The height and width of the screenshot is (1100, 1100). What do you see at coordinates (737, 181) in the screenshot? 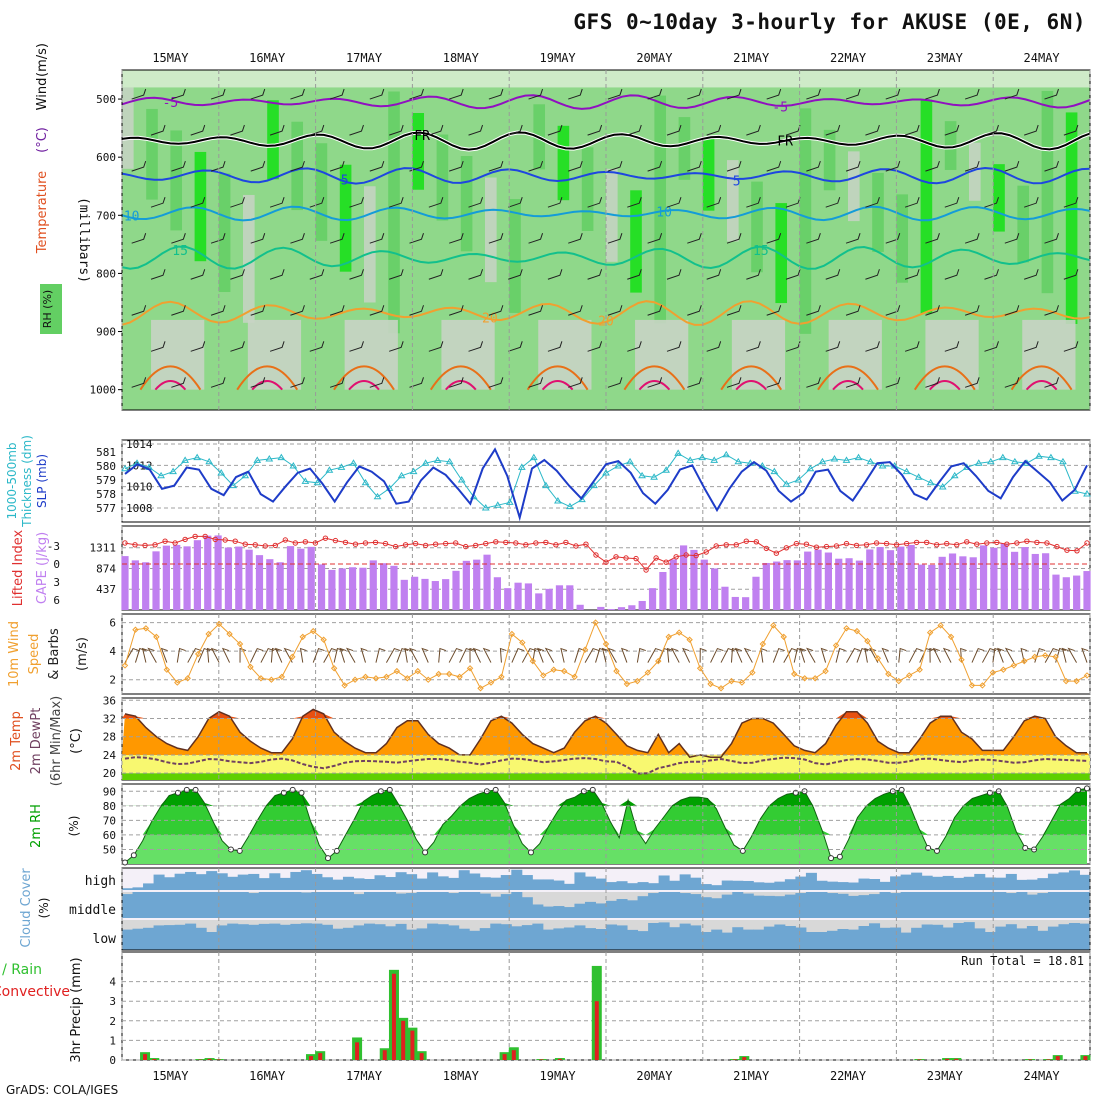
I see `contour-label: 5` at bounding box center [737, 181].